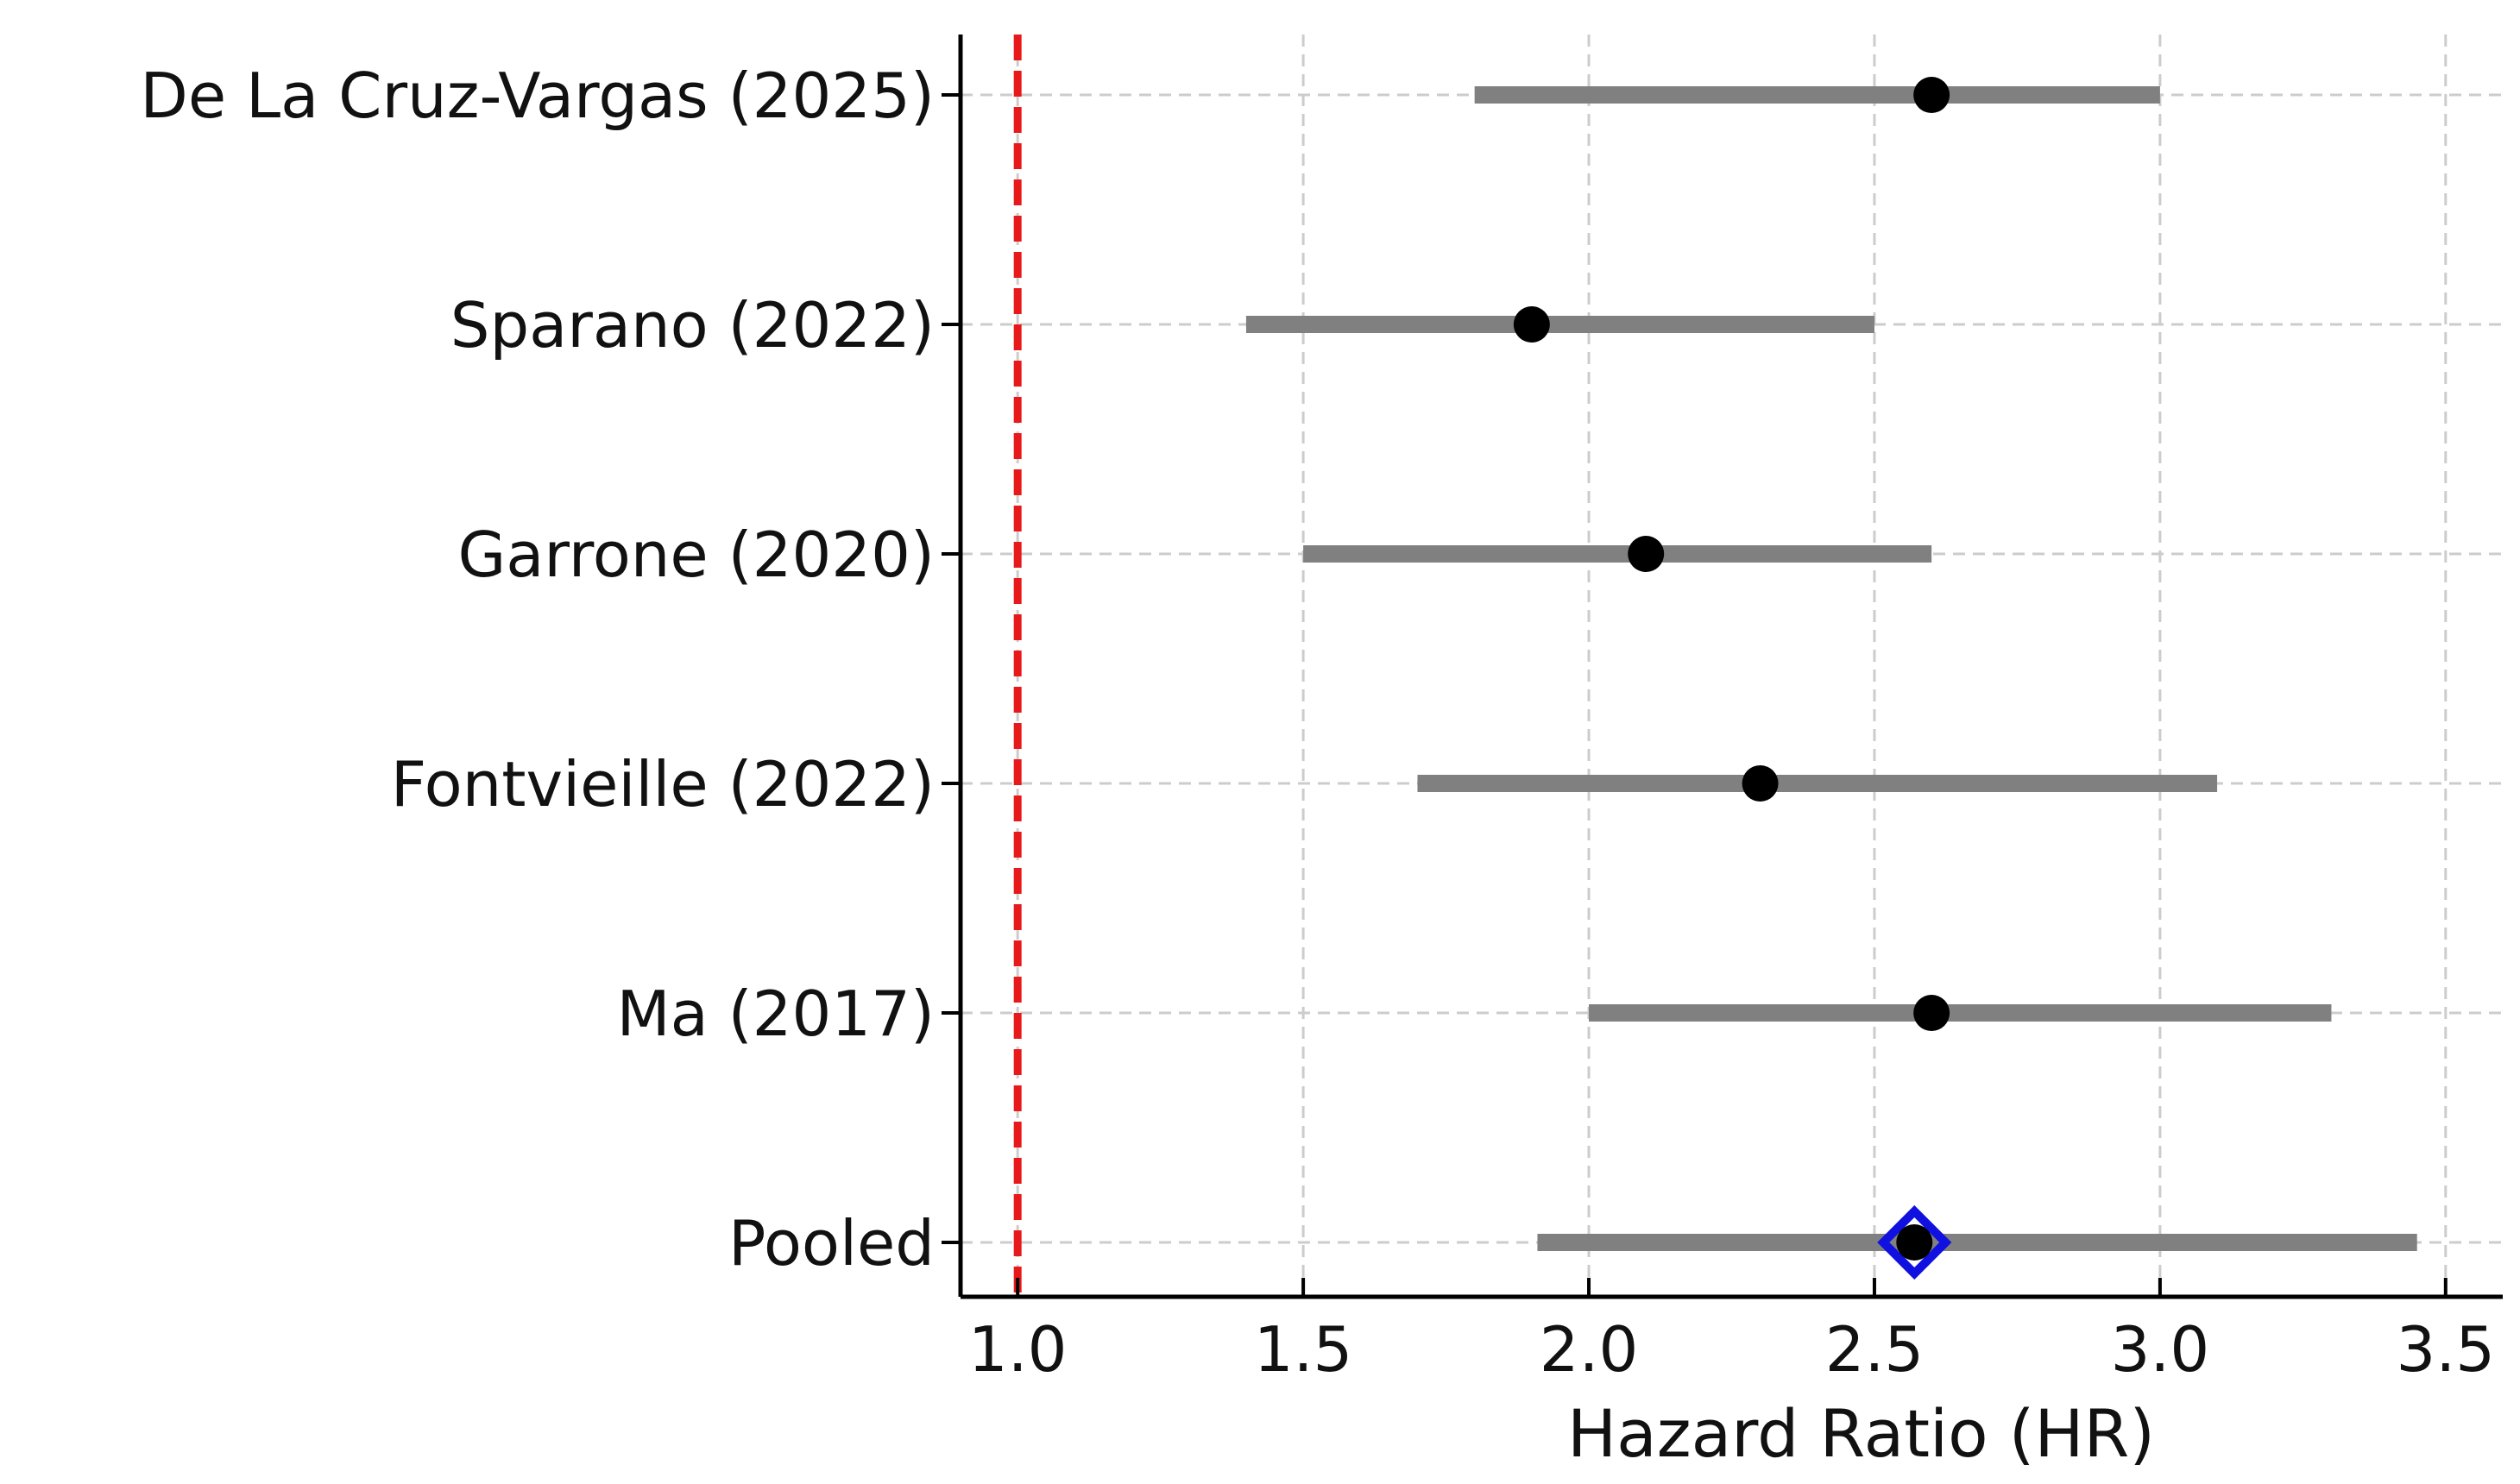  What do you see at coordinates (663, 784) in the screenshot?
I see `study-label-3: Fontvieille (2022)` at bounding box center [663, 784].